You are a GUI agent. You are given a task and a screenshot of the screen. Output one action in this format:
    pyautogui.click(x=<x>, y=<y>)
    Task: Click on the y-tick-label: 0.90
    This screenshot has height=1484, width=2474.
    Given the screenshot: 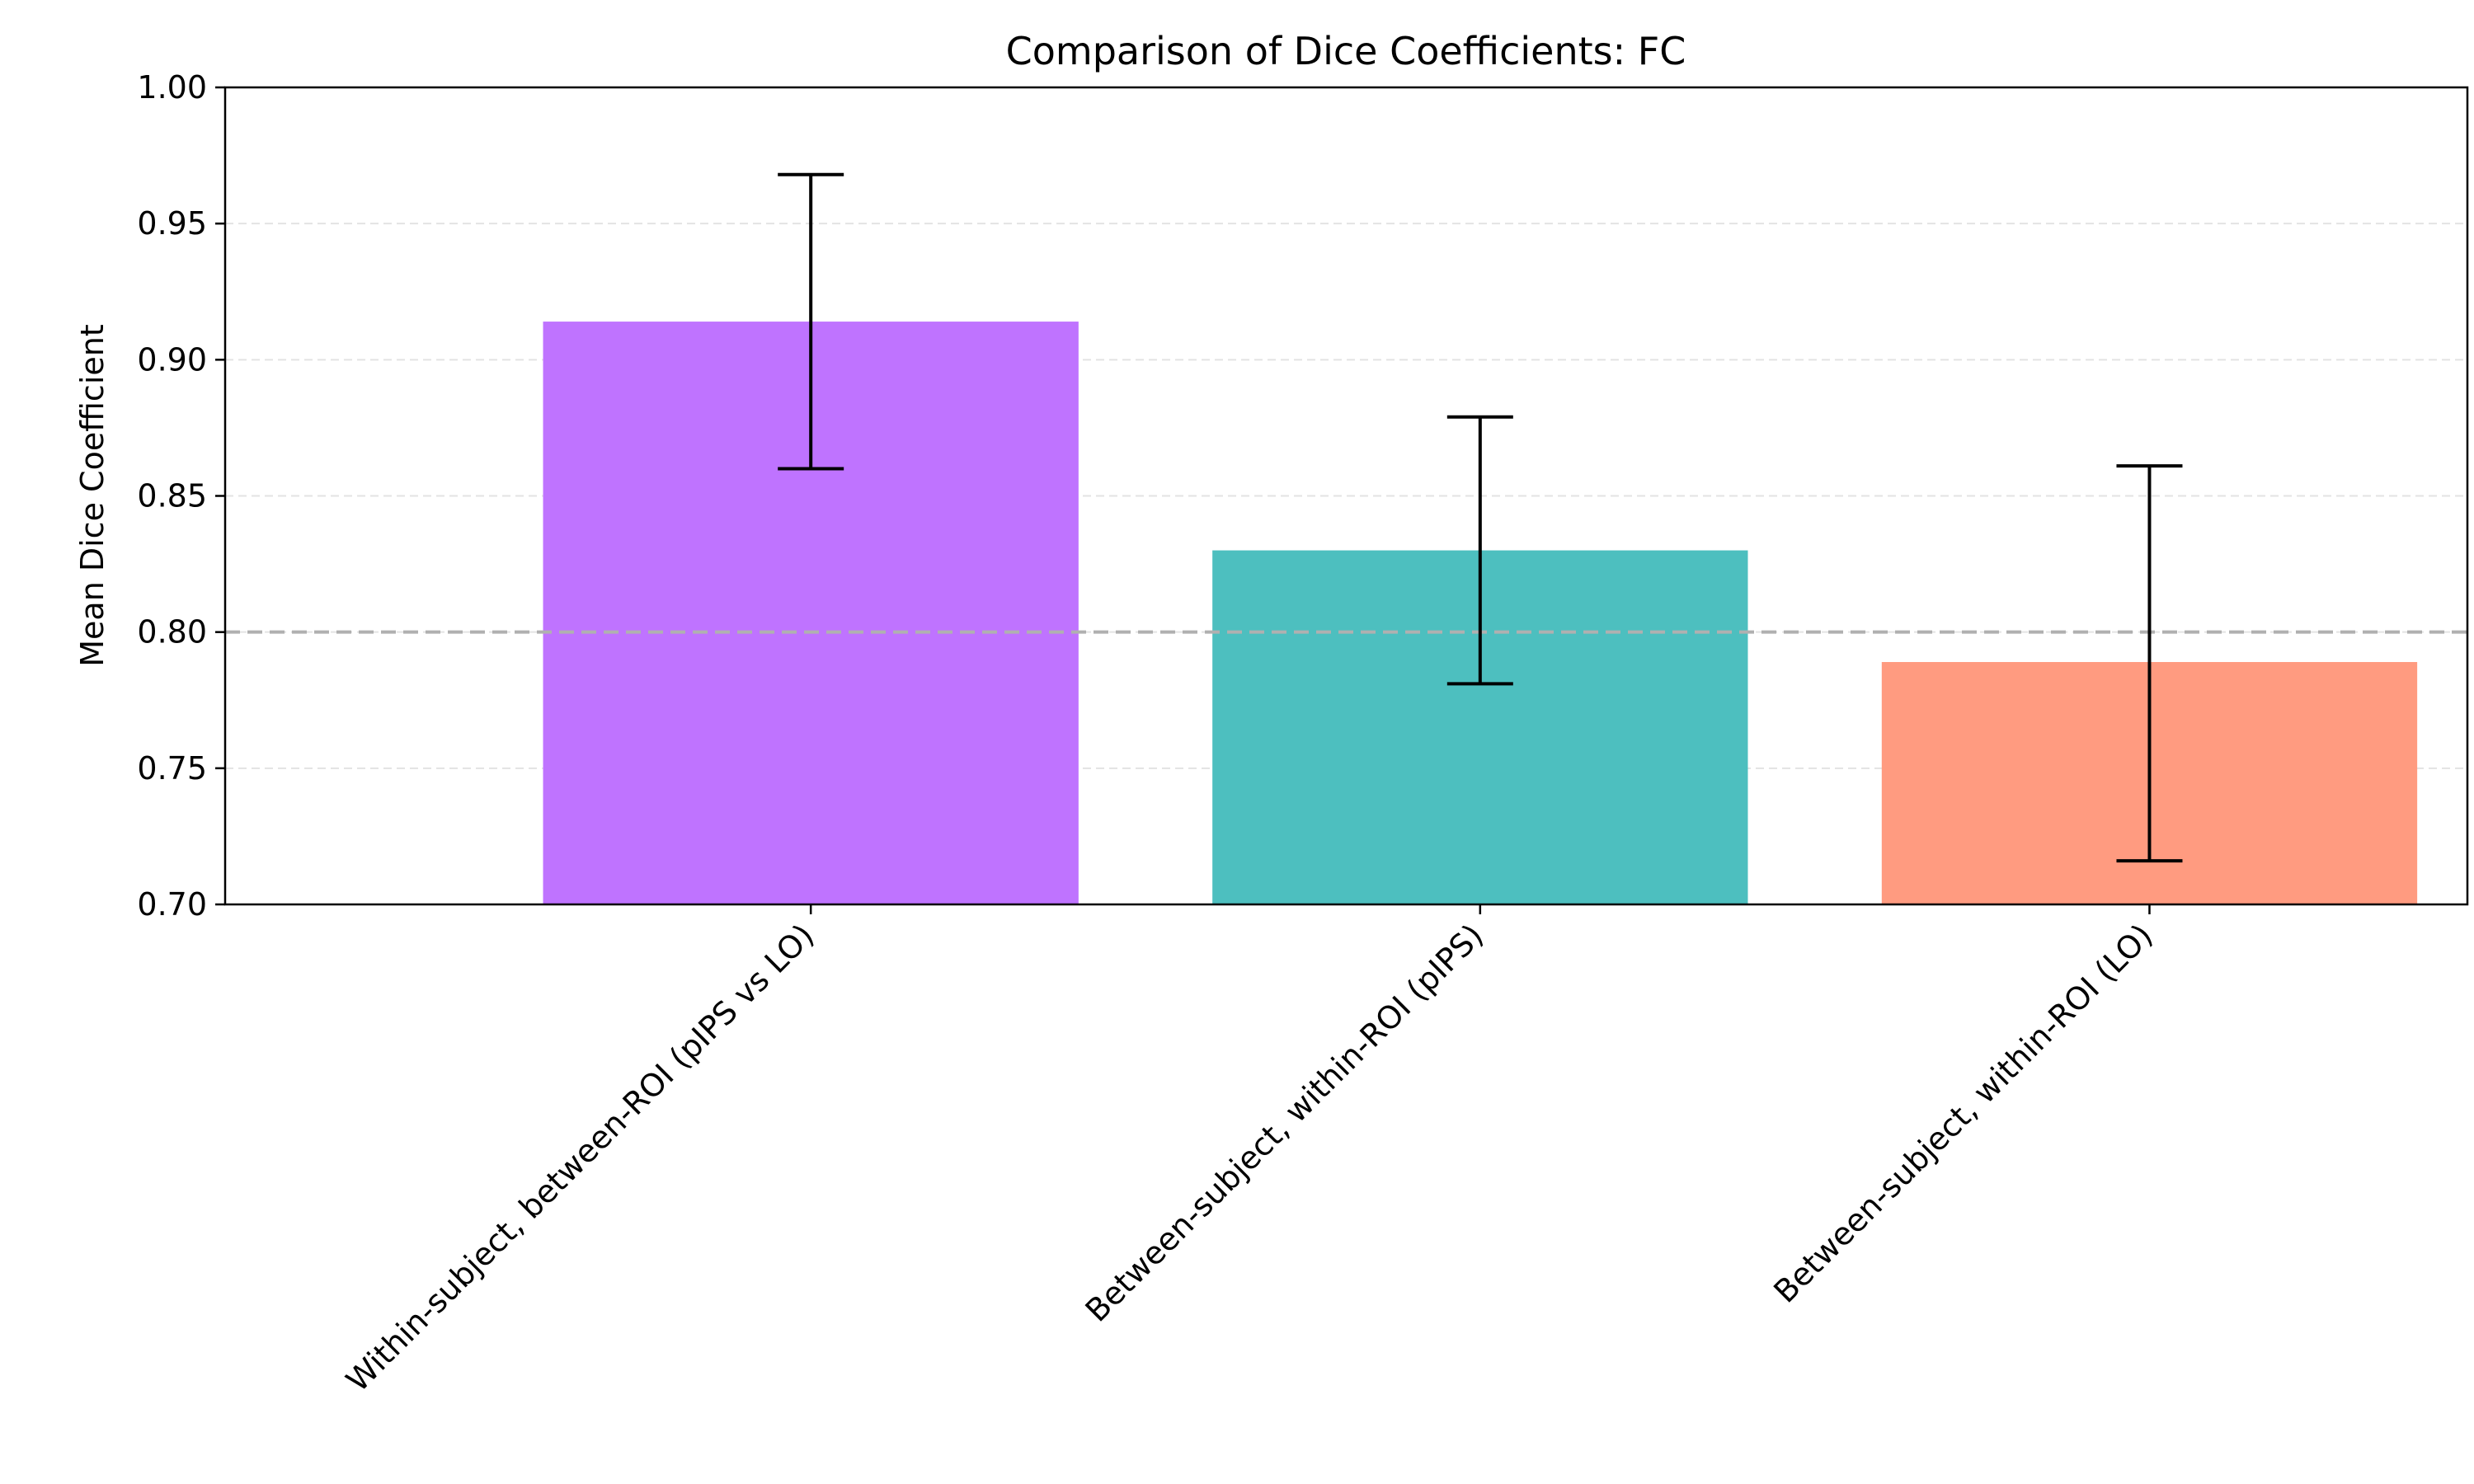 What is the action you would take?
    pyautogui.click(x=172, y=359)
    